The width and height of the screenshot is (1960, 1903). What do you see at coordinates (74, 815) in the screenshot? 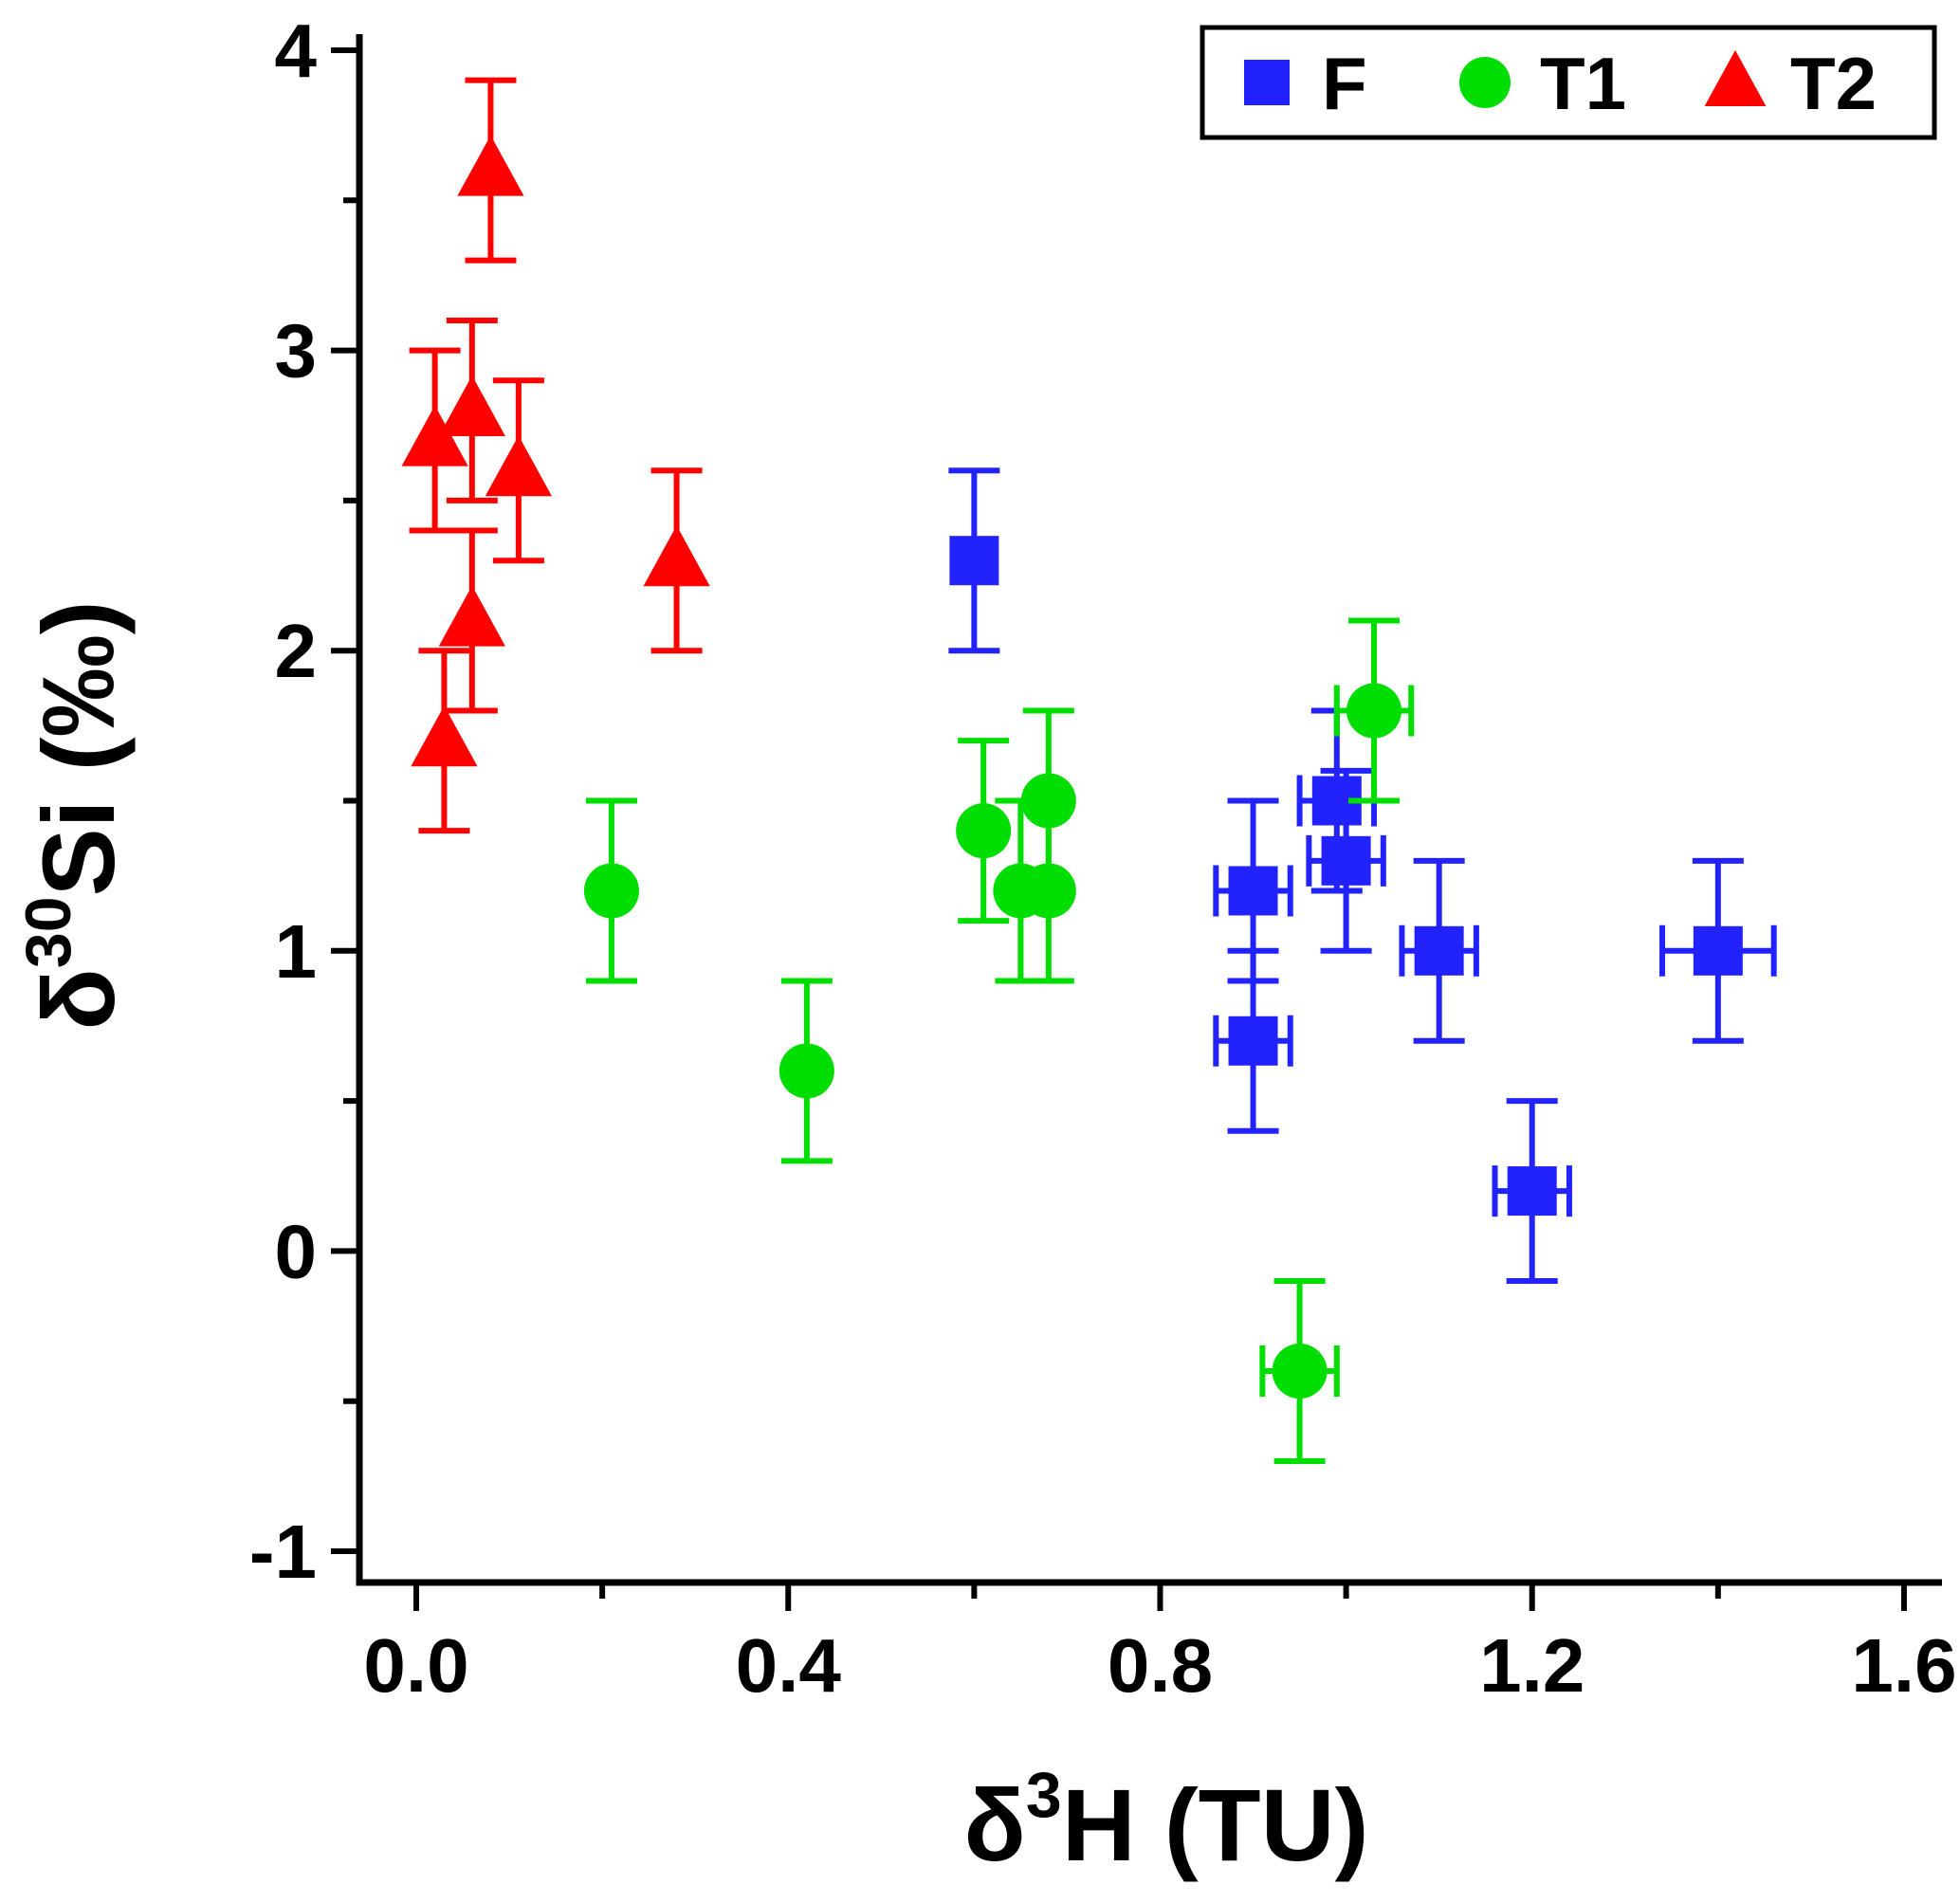
I see `y-axis-title: δ30Si (‰)` at bounding box center [74, 815].